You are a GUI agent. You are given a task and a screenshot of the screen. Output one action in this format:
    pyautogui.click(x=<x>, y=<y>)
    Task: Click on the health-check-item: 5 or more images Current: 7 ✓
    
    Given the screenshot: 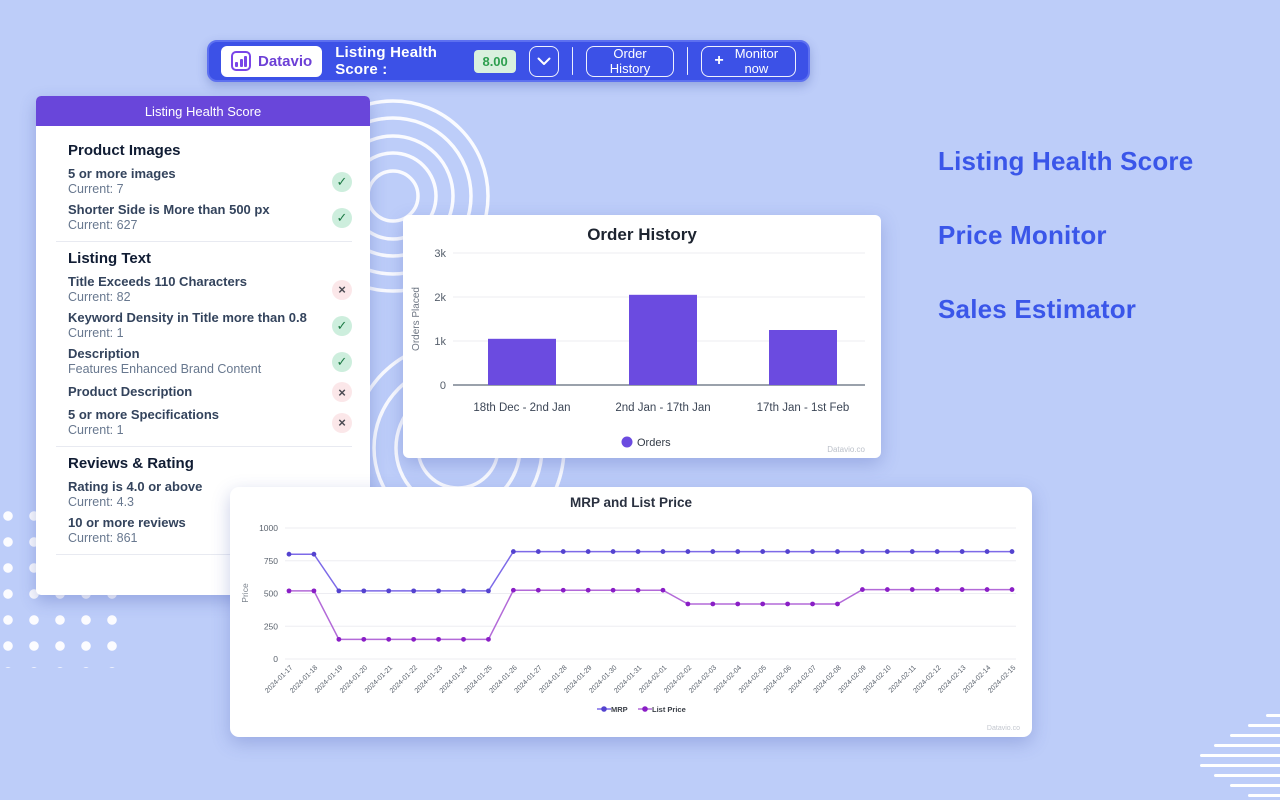 What is the action you would take?
    pyautogui.click(x=203, y=181)
    